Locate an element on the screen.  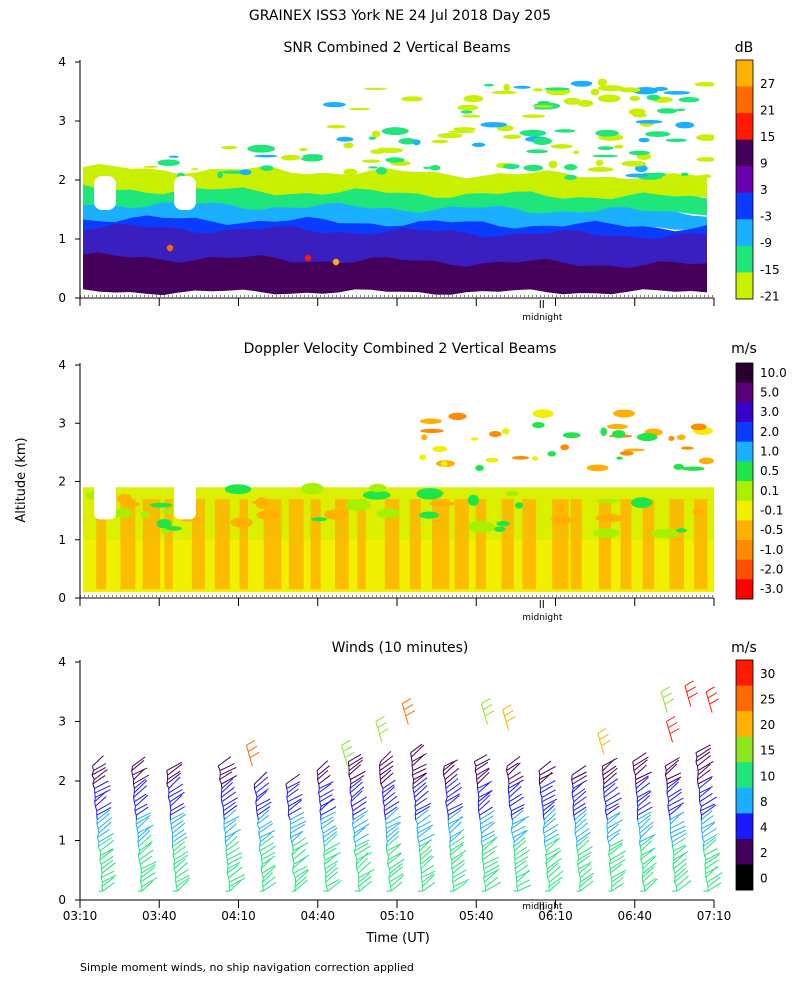
y-tick-label: 1 is located at coordinates (62, 540).